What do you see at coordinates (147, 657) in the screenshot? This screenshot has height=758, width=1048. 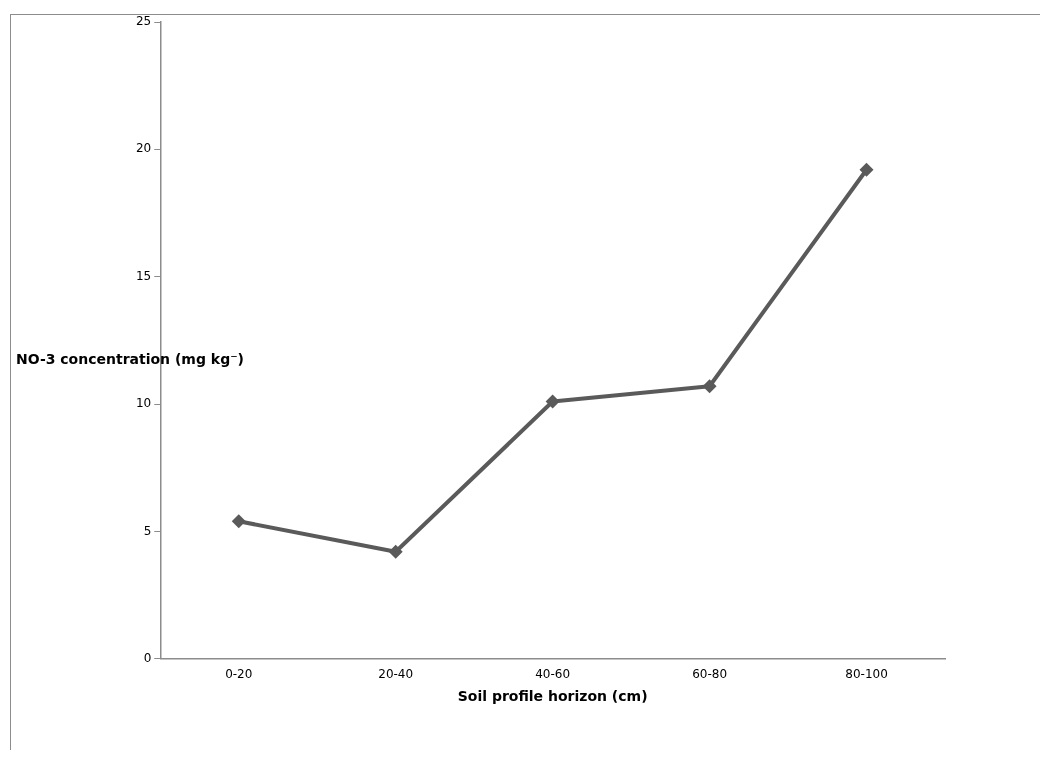 I see `y-tick-label: 0` at bounding box center [147, 657].